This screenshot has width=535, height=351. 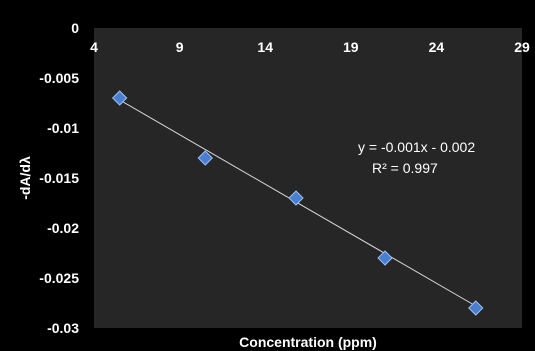 I want to click on y-tick-labels: 0 -0.005 -0.01 -0.015 -0.02 -0.025 -0.03, so click(x=59, y=178).